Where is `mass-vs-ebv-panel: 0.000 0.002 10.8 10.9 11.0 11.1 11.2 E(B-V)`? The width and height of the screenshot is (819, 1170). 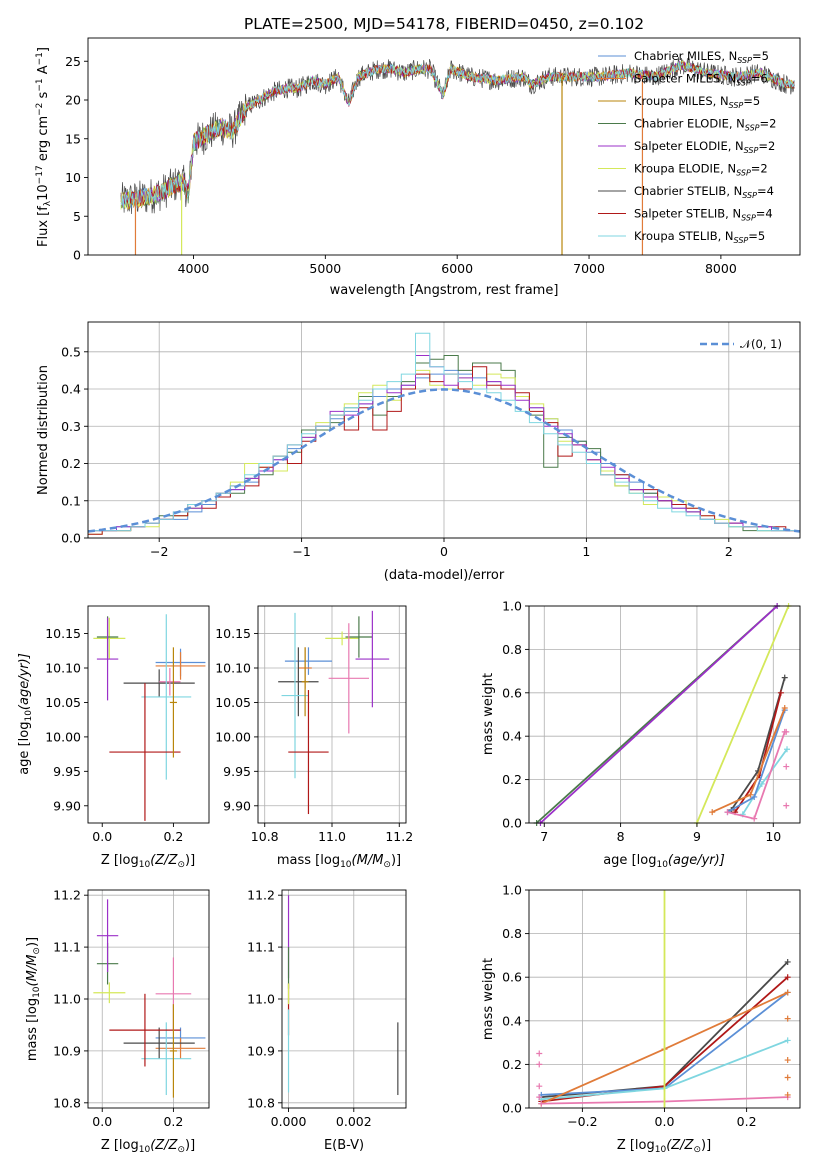 mass-vs-ebv-panel: 0.000 0.002 10.8 10.9 11.0 11.1 11.2 E(B-V) is located at coordinates (327, 1020).